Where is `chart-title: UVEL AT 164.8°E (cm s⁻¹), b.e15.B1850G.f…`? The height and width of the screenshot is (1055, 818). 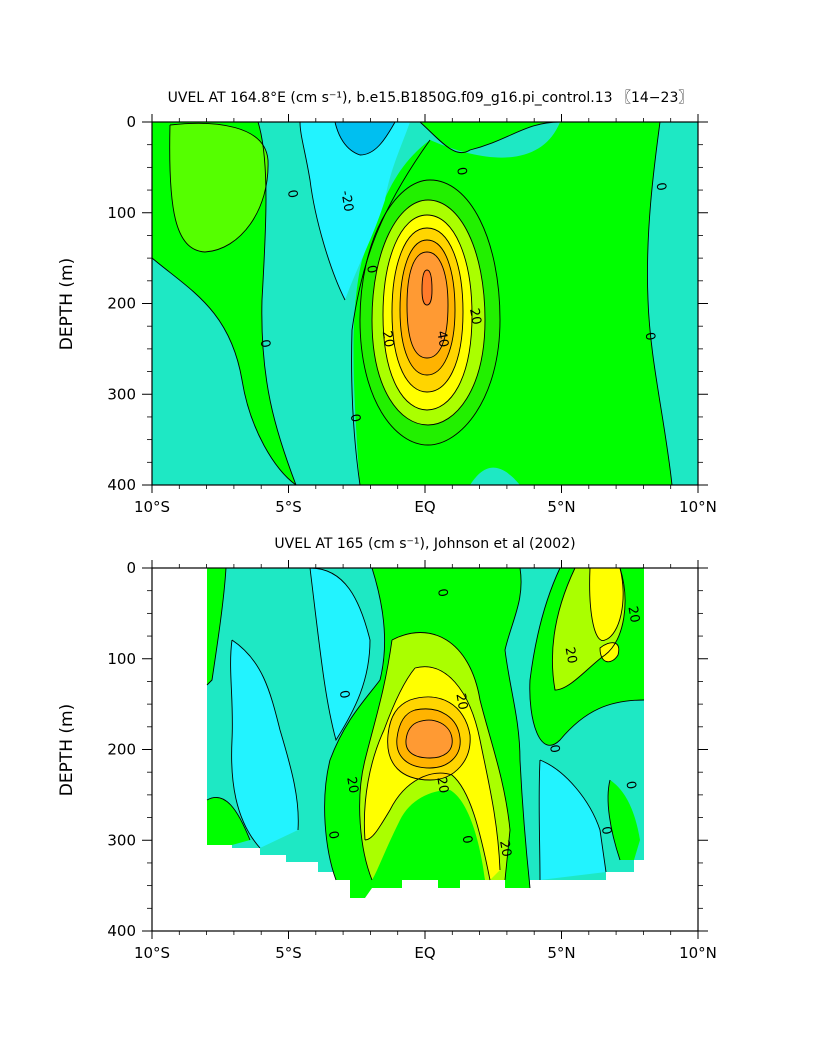
chart-title: UVEL AT 164.8°E (cm s⁻¹), b.e15.B1850G.f… is located at coordinates (430, 98).